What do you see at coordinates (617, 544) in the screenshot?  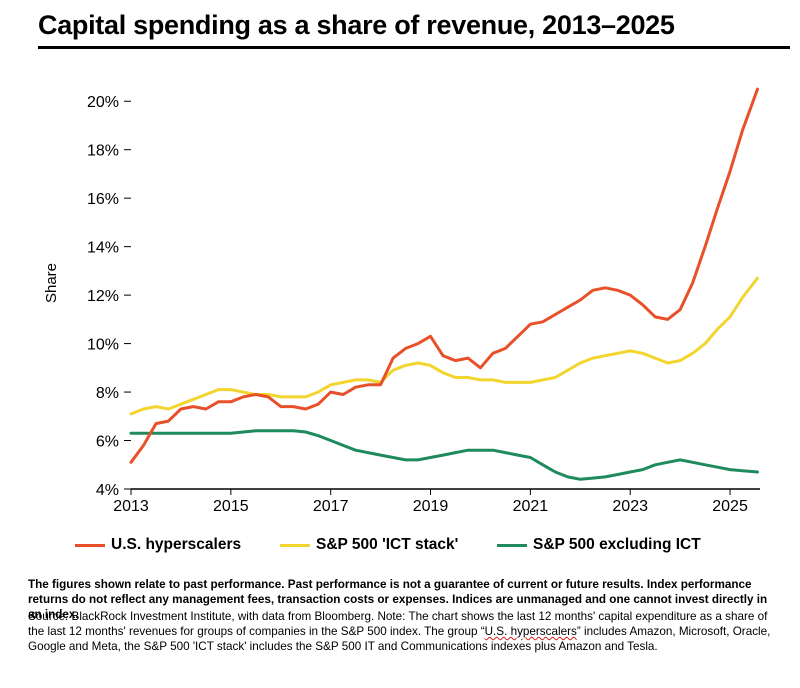 I see `legend-label-ex-ict: S&P 500 excluding ICT` at bounding box center [617, 544].